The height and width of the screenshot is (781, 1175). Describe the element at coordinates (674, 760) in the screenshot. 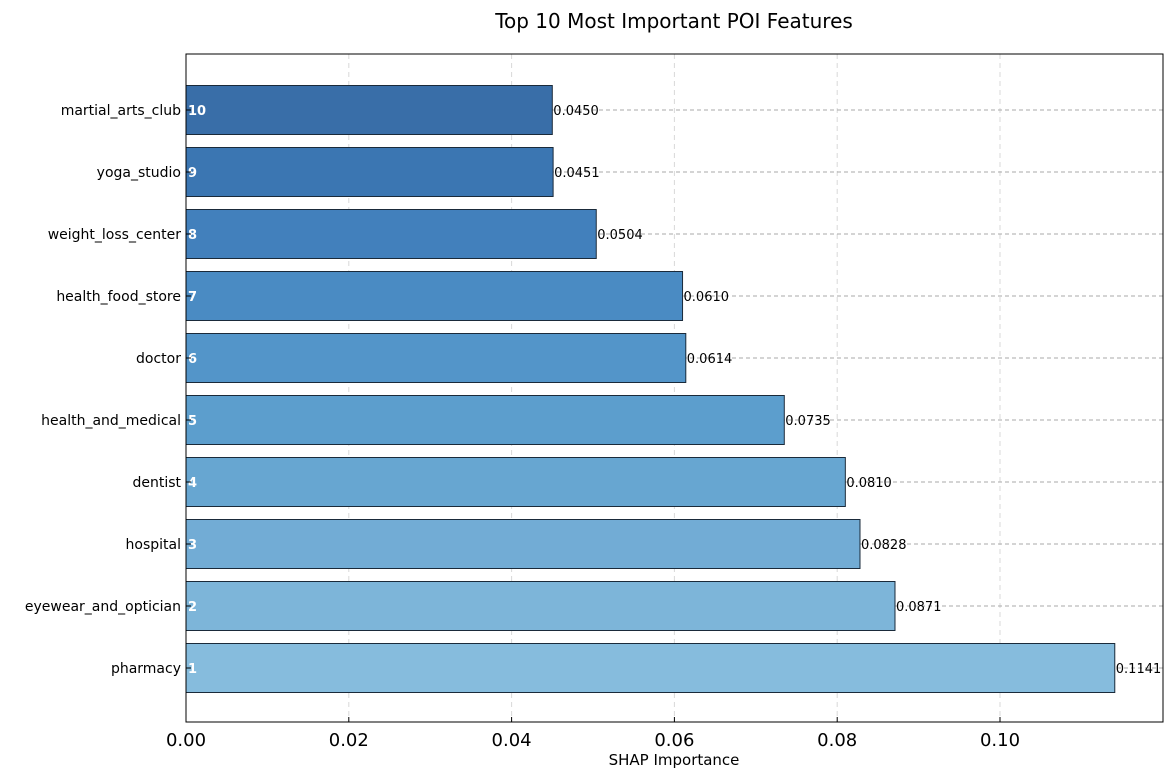

I see `x-axis-label: SHAP Importance` at that location.